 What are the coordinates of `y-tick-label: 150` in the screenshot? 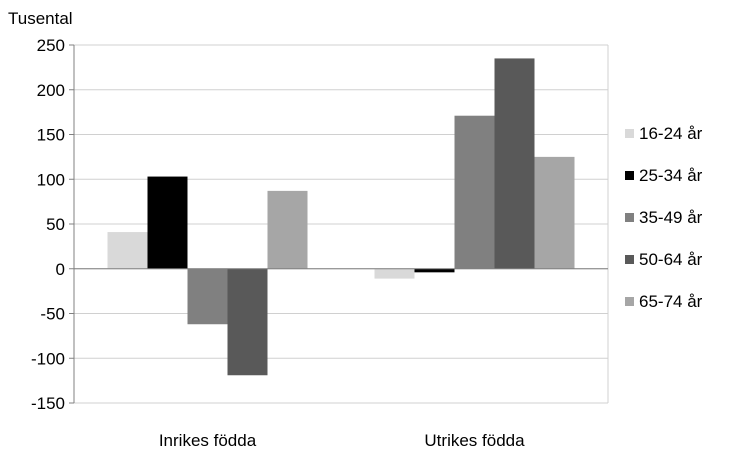 It's located at (51, 135).